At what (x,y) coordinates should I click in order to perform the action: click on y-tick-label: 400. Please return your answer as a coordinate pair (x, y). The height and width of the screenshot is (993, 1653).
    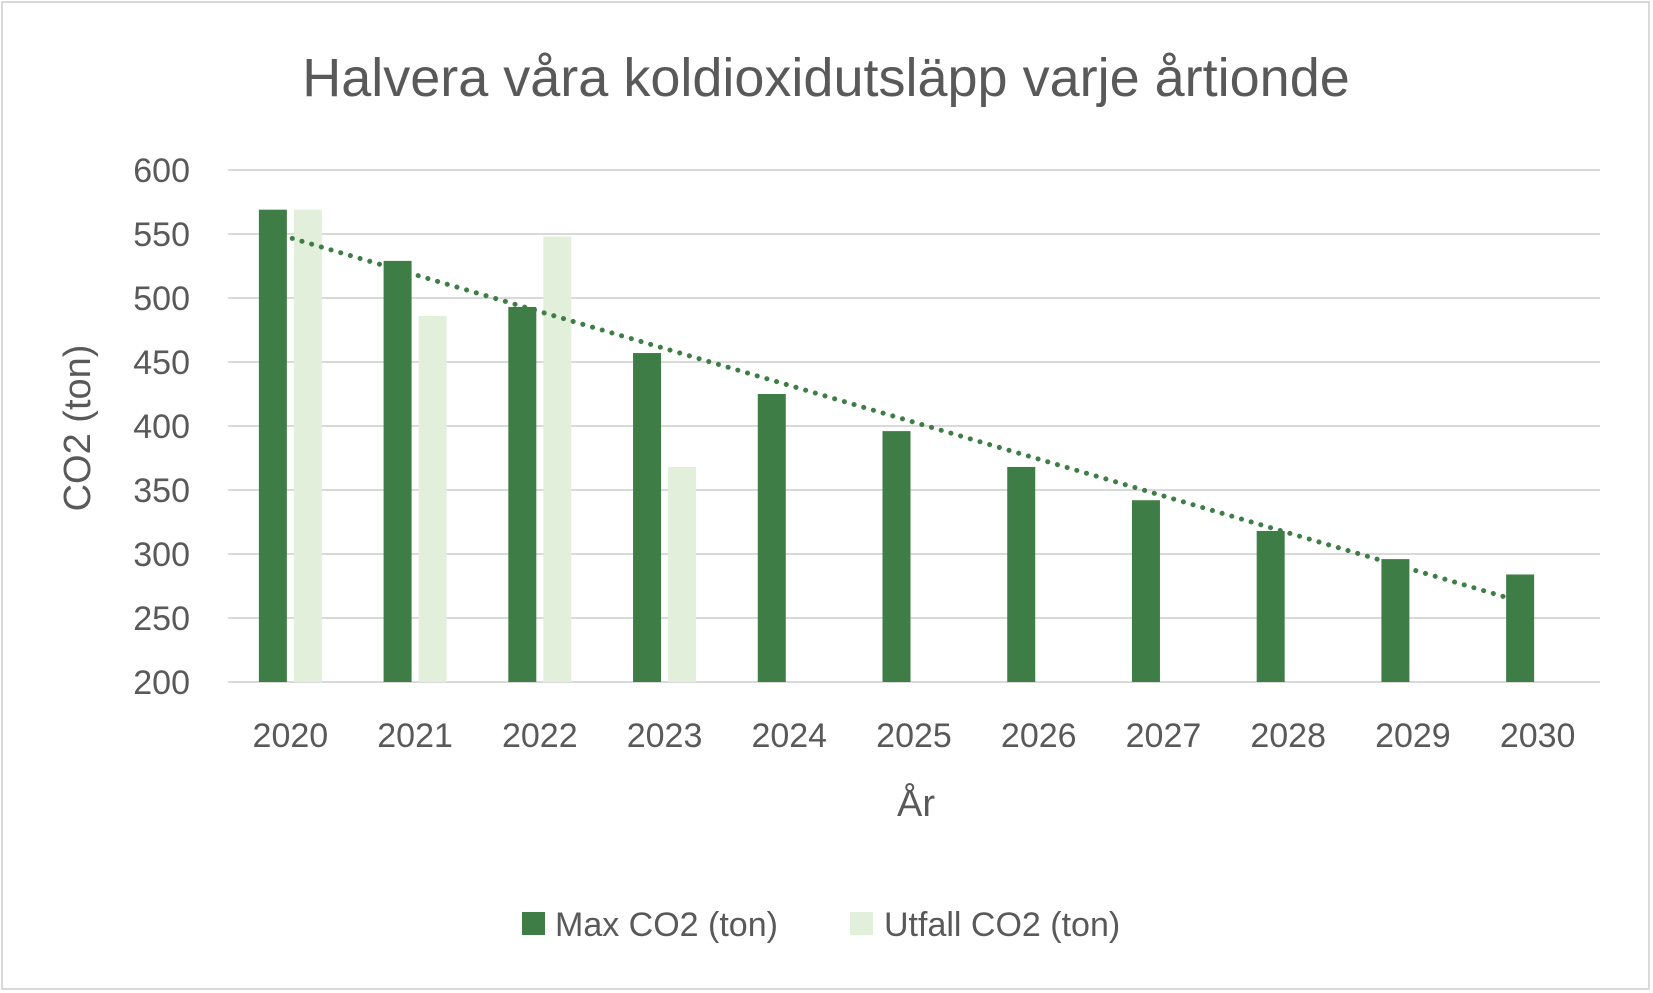
    Looking at the image, I should click on (161, 427).